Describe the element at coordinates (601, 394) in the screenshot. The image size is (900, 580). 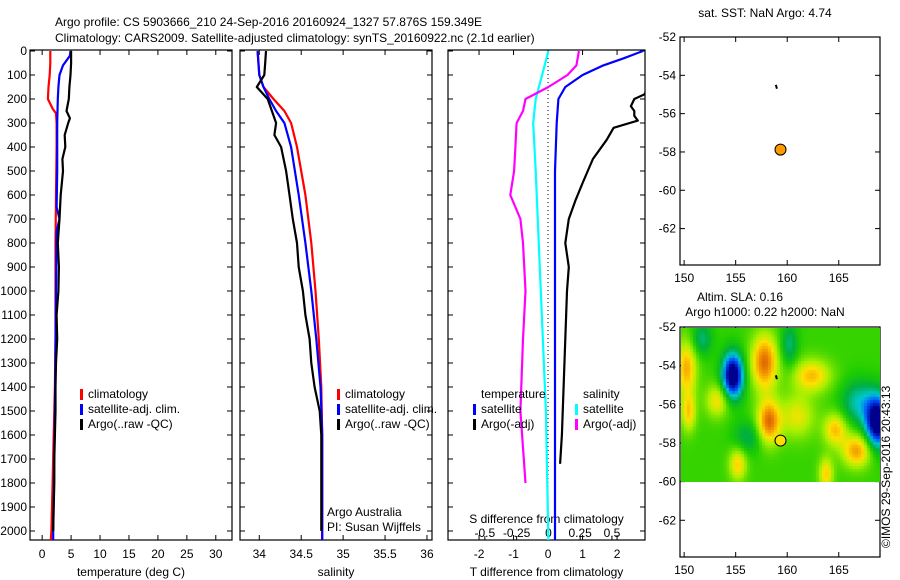
I see `legend-group-title: salinity` at that location.